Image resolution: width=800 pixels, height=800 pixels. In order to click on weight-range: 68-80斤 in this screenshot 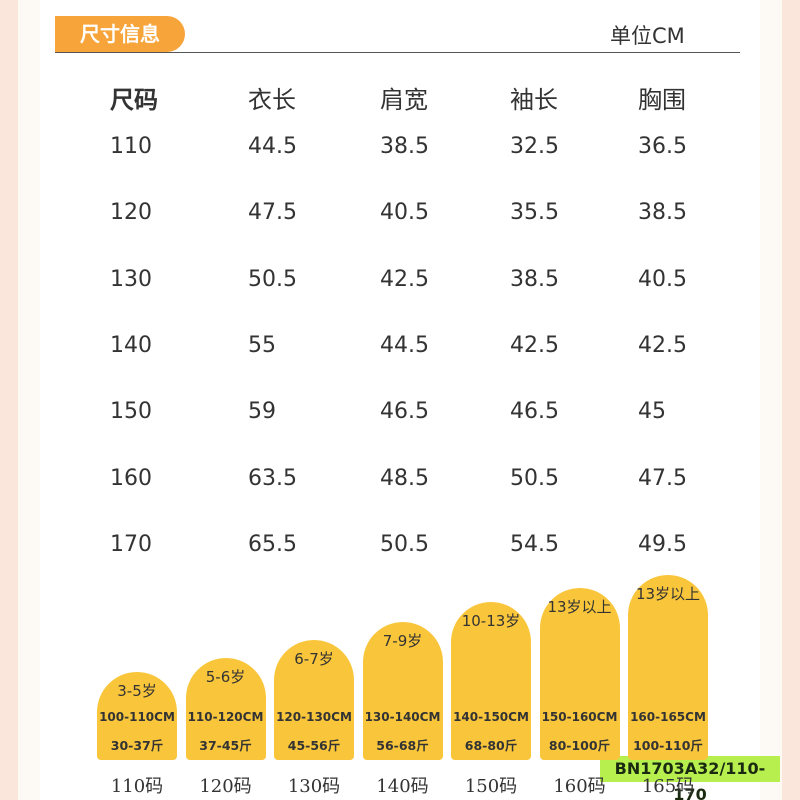, I will do `click(491, 745)`.